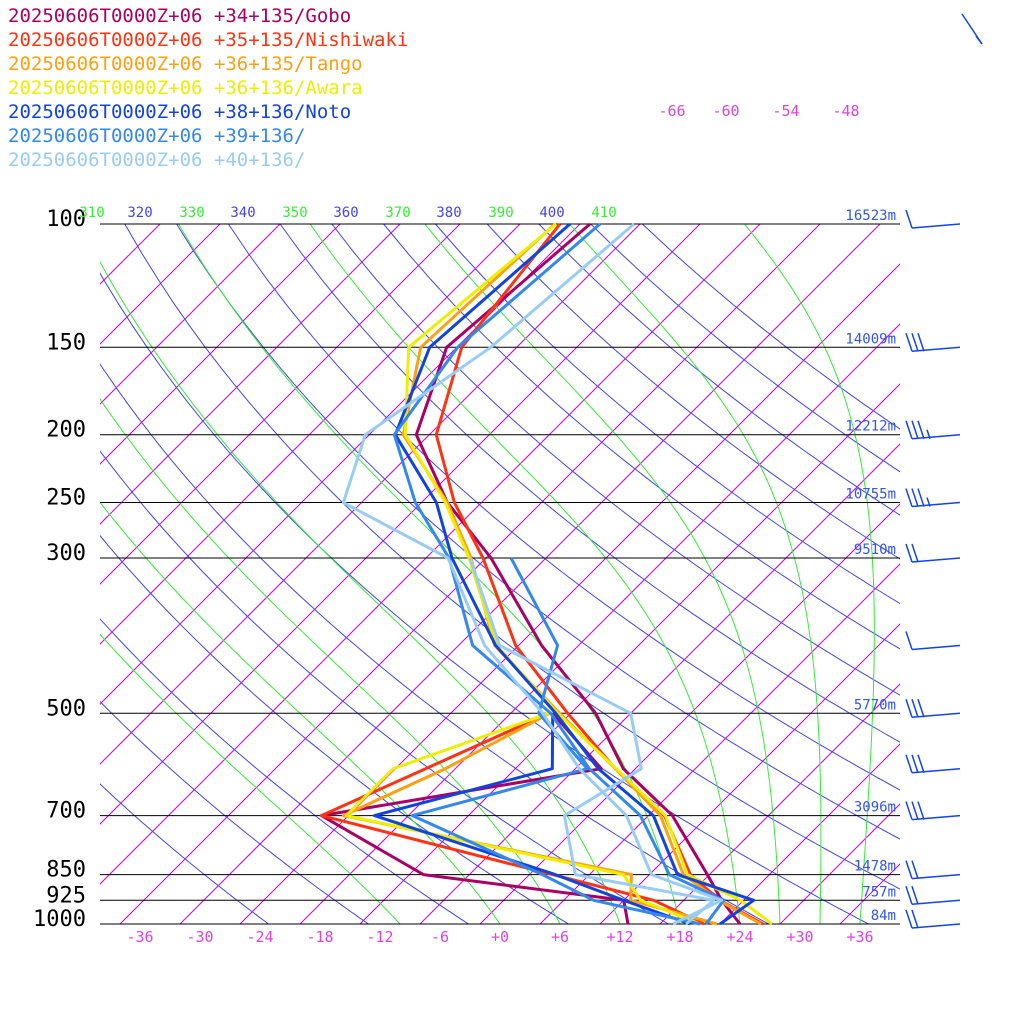 Image resolution: width=1024 pixels, height=1024 pixels. Describe the element at coordinates (928, 434) in the screenshot. I see `wind-barb-half-feather` at that location.